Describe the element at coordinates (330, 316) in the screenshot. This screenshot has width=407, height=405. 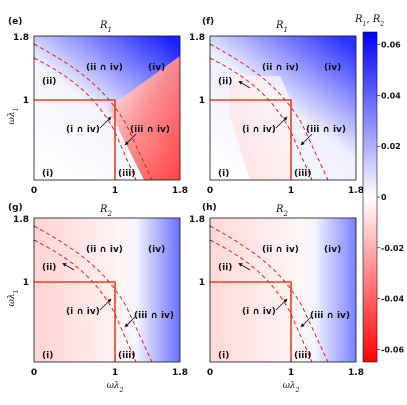
I see `region-iii-iv-h: (iii ∩ iv)` at that location.